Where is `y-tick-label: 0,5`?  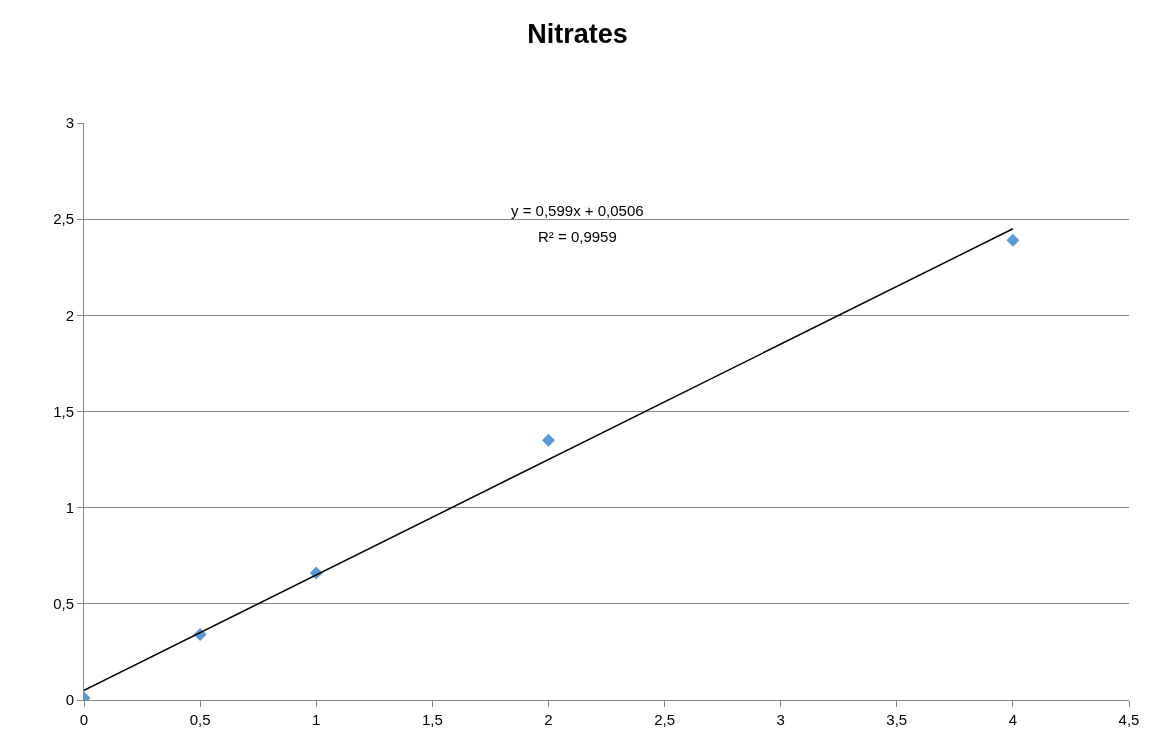 y-tick-label: 0,5 is located at coordinates (63, 604).